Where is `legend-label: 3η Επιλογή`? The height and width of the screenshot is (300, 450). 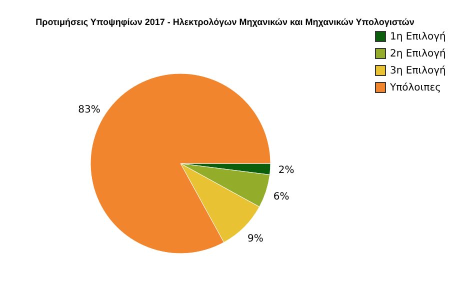 legend-label: 3η Επιλογή is located at coordinates (418, 71).